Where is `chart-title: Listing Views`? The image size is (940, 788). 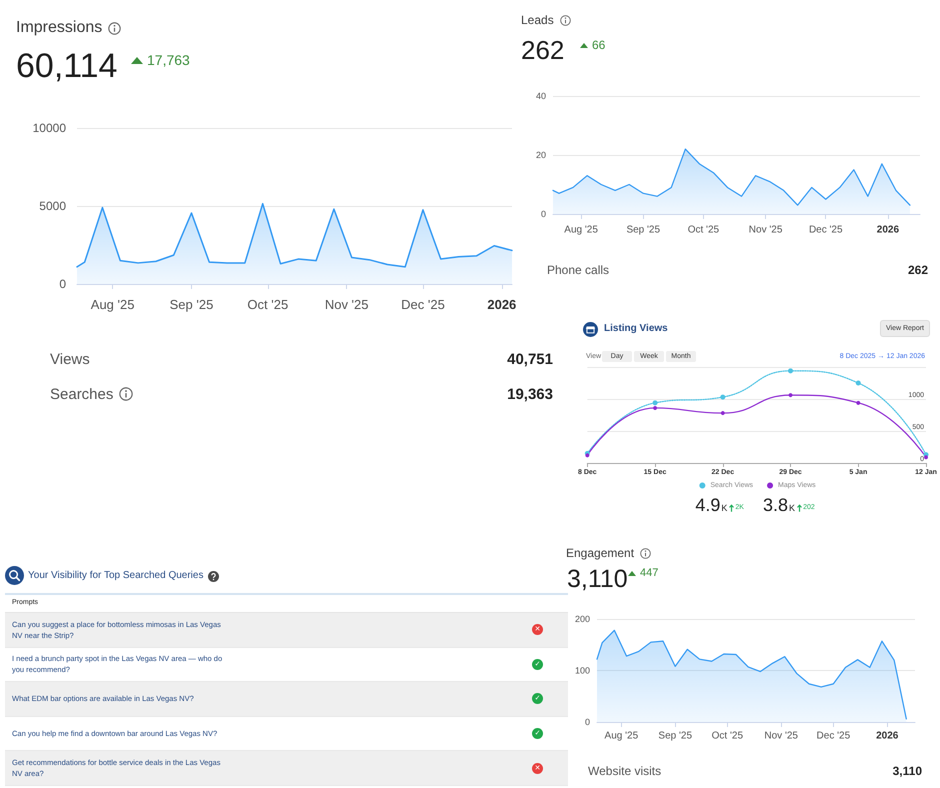
chart-title: Listing Views is located at coordinates (636, 328).